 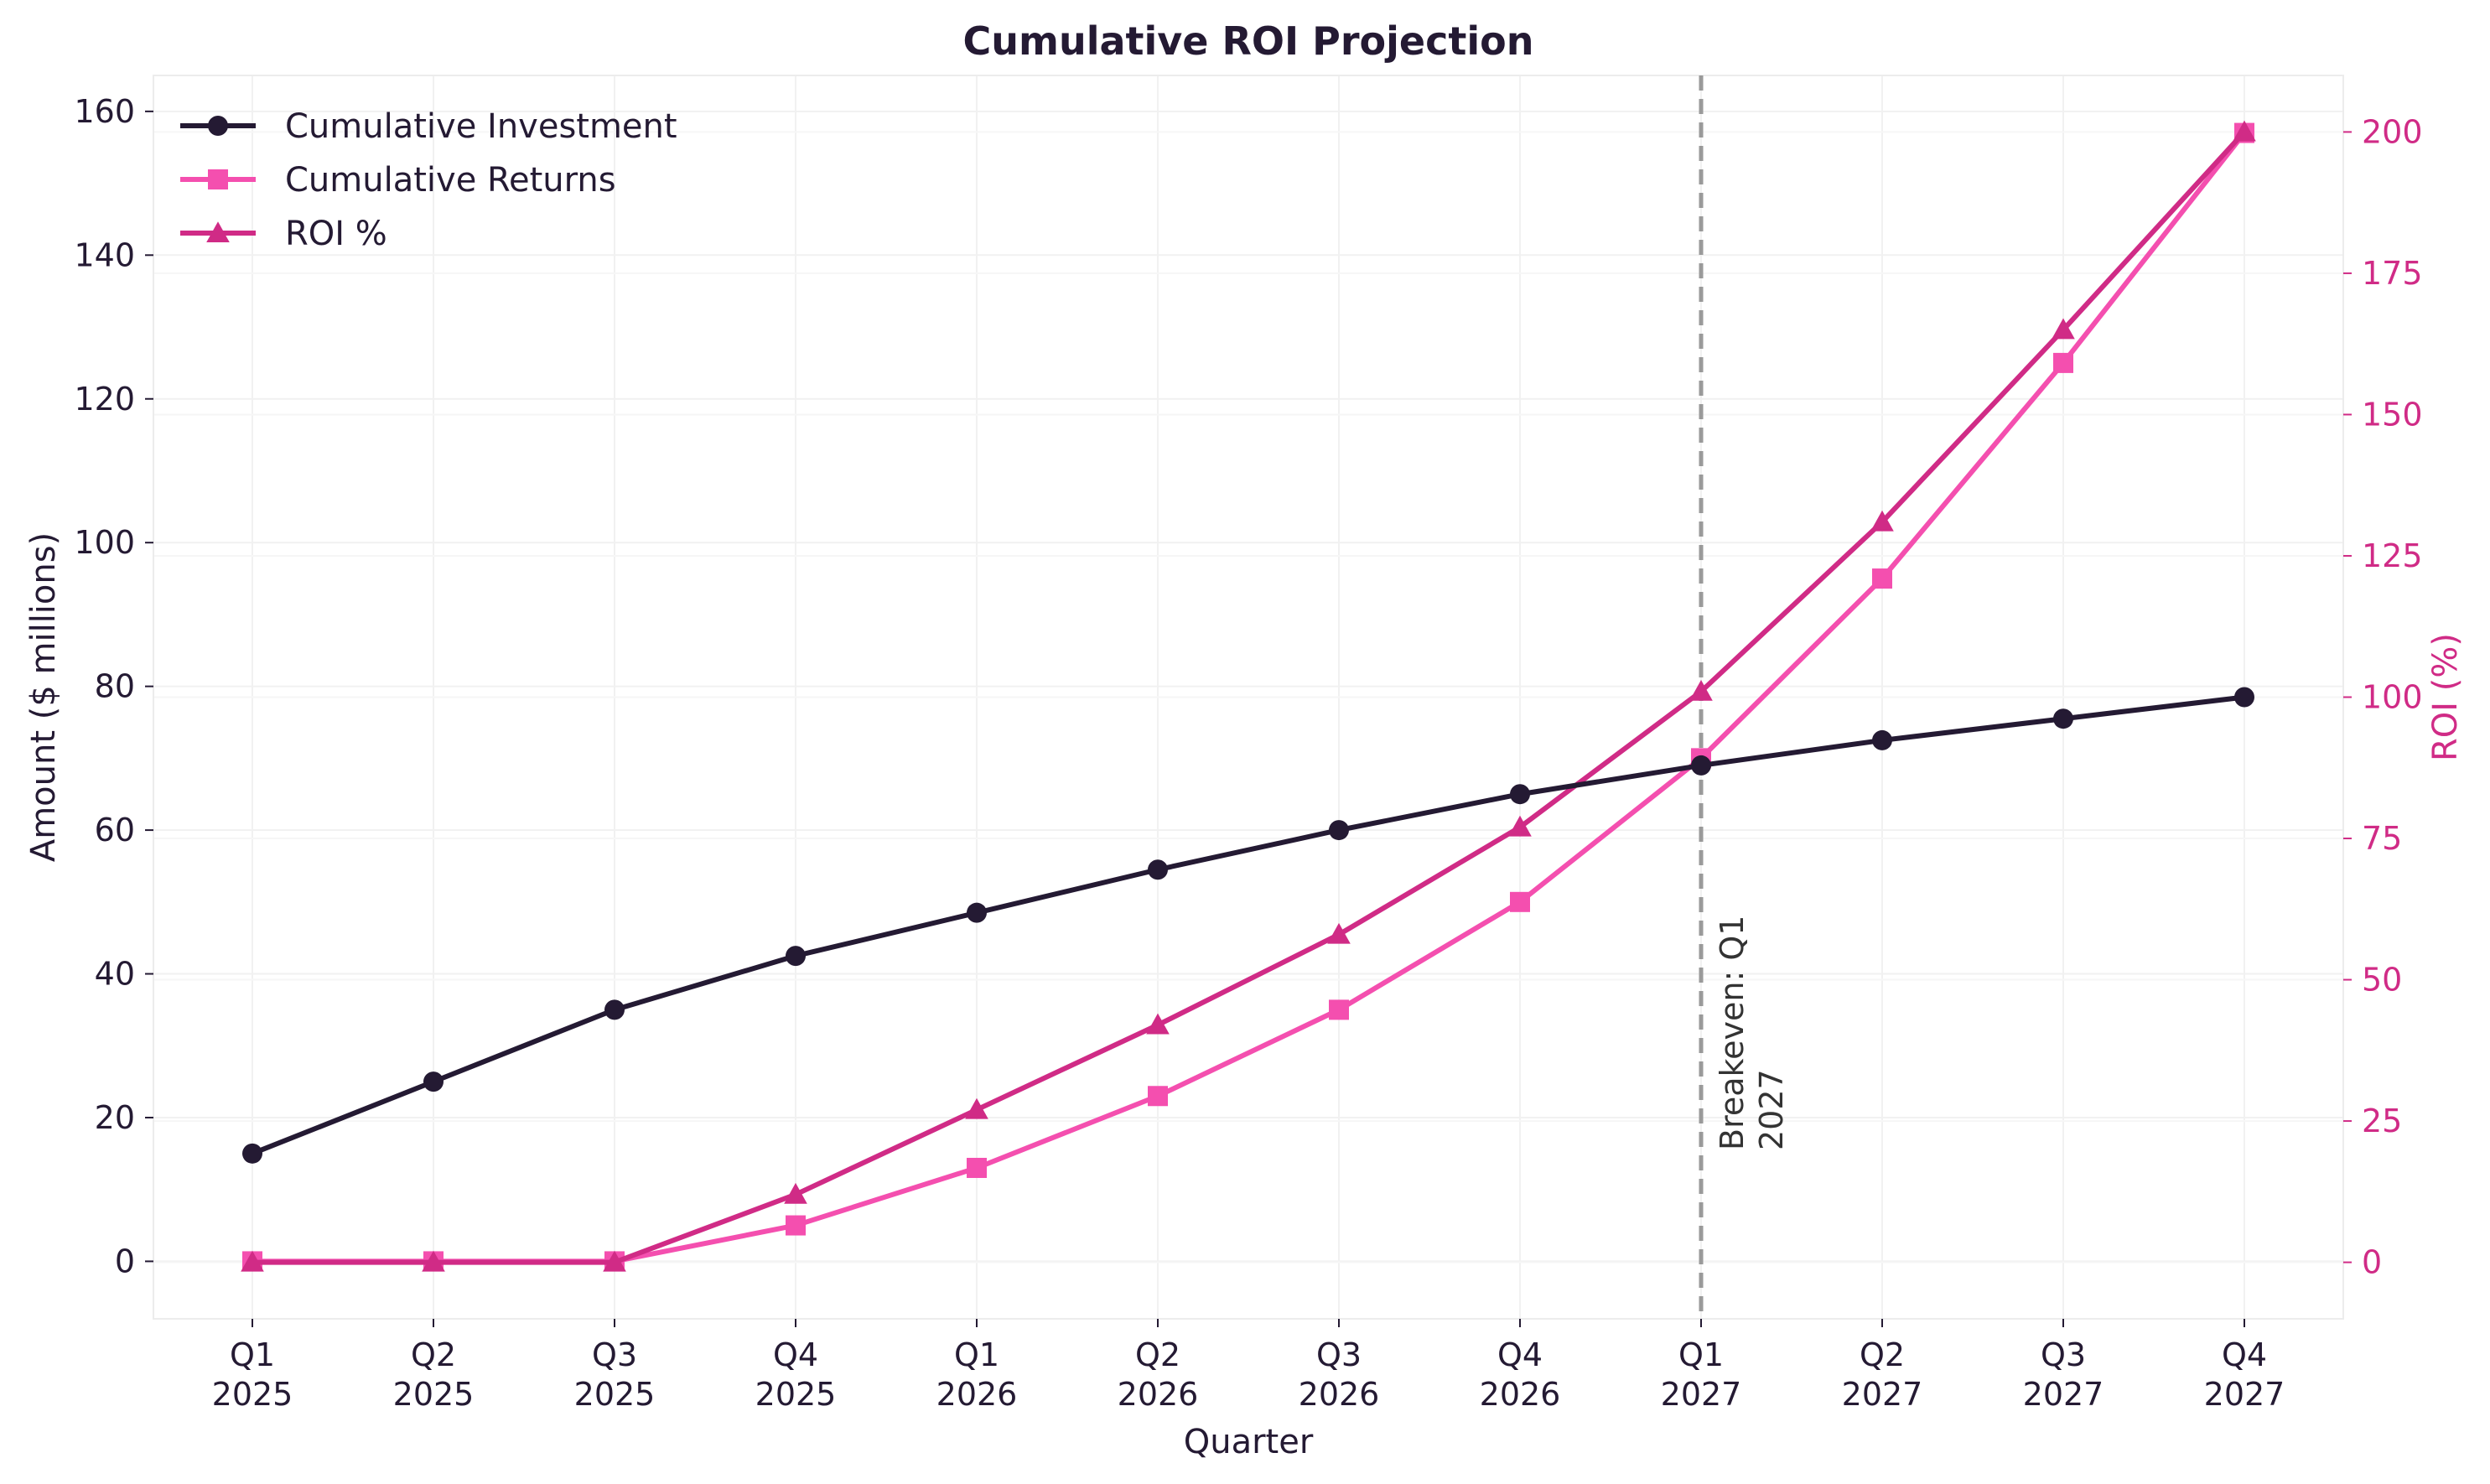 I want to click on legend-label: Cumulative Investment, so click(x=481, y=126).